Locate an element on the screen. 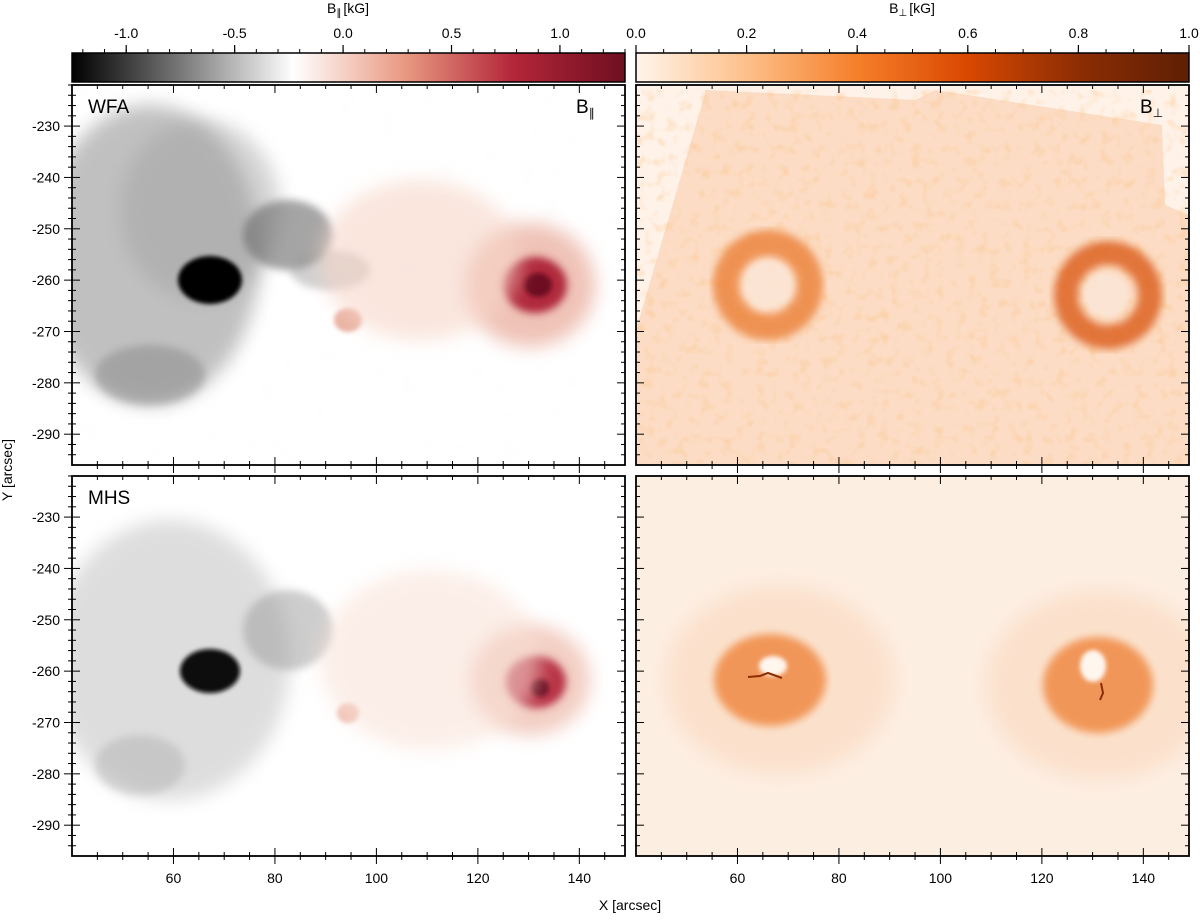 This screenshot has height=921, width=1200. colorbar-right-gradient is located at coordinates (912, 67).